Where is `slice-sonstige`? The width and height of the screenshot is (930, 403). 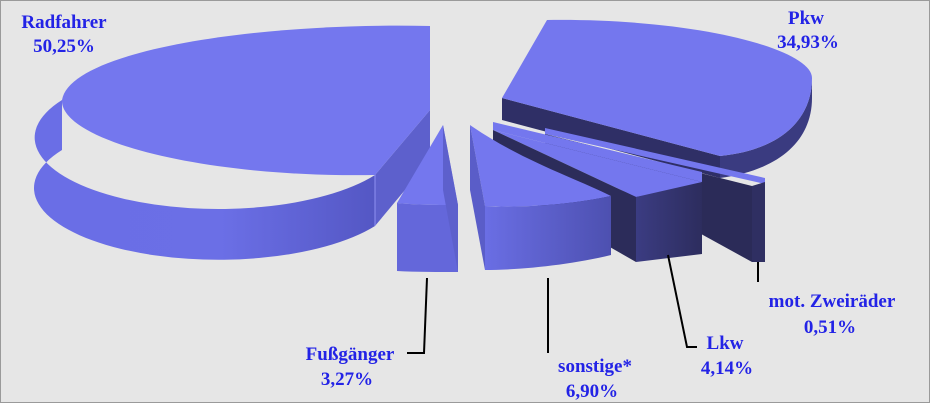
slice-sonstige is located at coordinates (540, 197).